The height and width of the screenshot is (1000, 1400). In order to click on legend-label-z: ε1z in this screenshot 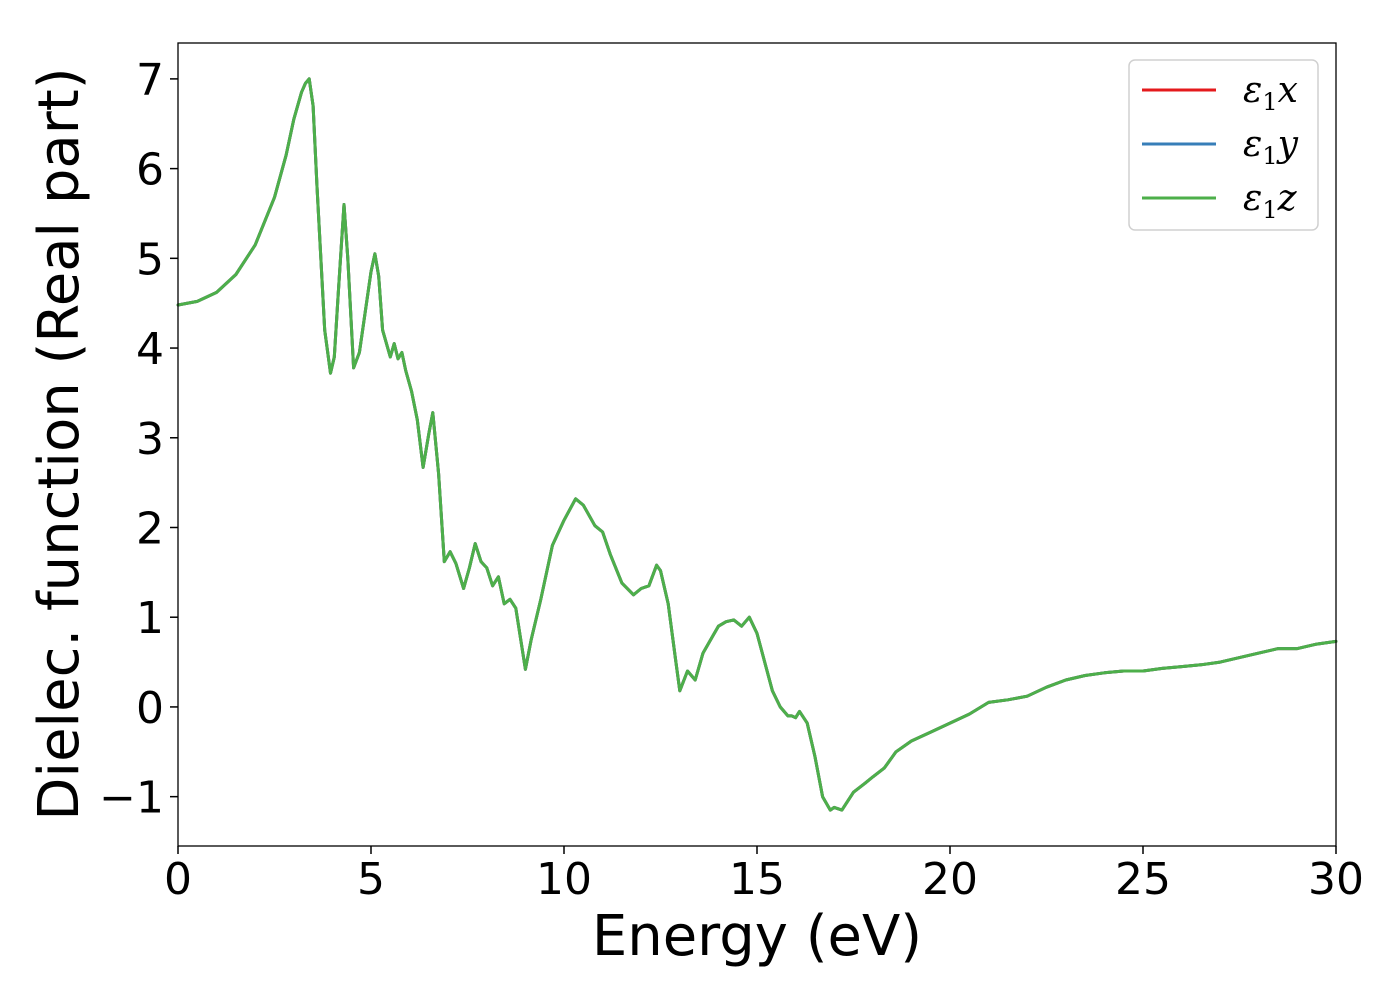, I will do `click(1270, 201)`.